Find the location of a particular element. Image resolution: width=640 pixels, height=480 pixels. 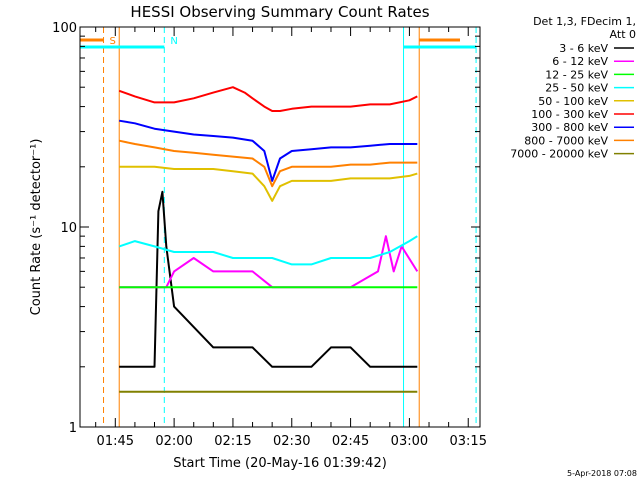

y-tick-label: 10 is located at coordinates (68, 228).